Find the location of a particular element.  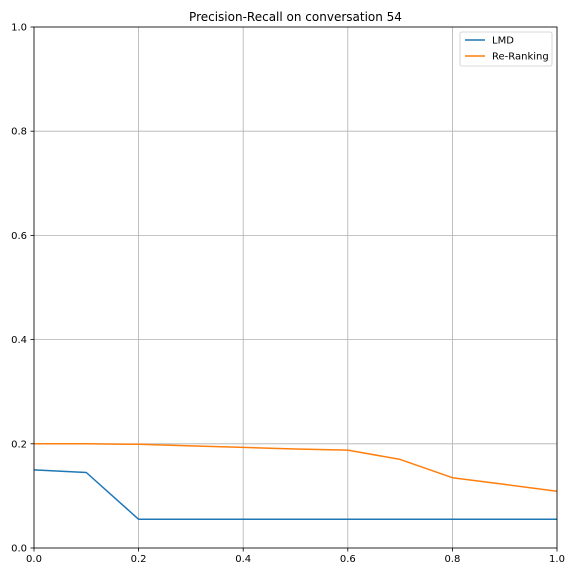

y-tick-label: 0.8 is located at coordinates (19, 132).